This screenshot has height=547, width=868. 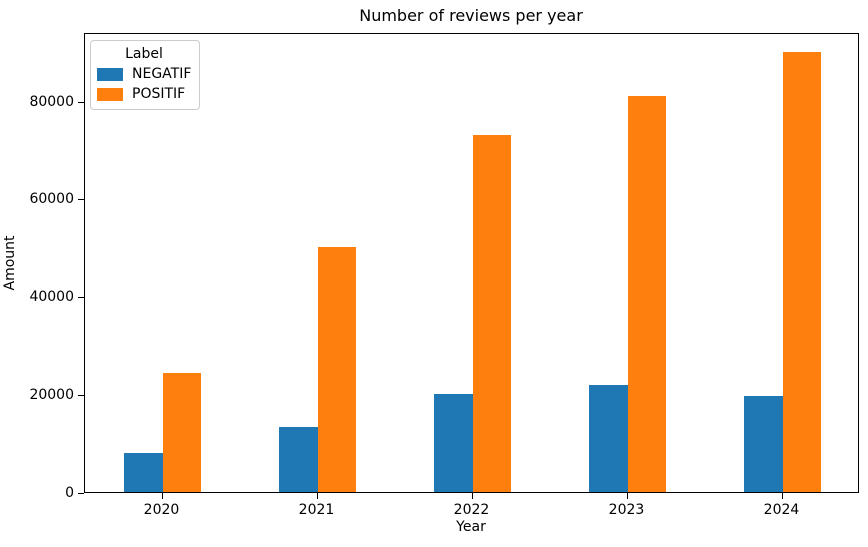 I want to click on bar-negatif-2020, so click(x=143, y=472).